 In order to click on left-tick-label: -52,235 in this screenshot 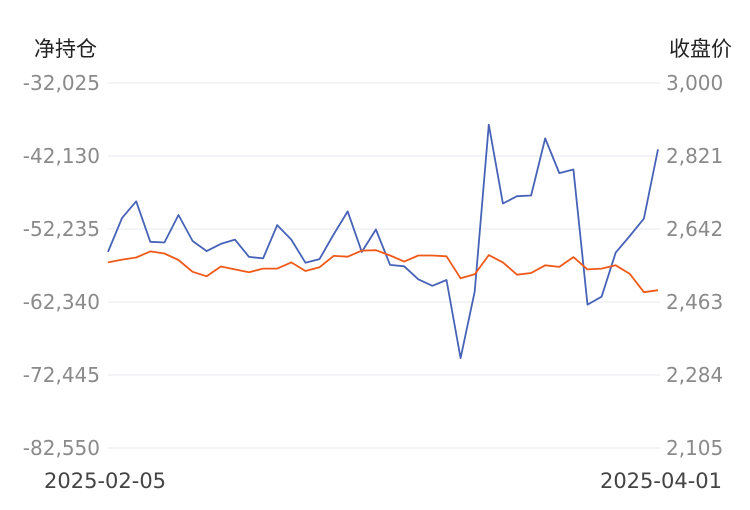, I will do `click(61, 229)`.